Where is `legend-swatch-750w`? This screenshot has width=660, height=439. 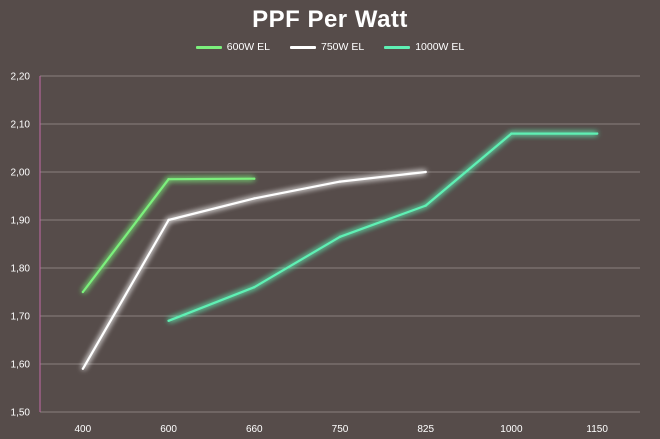
legend-swatch-750w is located at coordinates (302, 47).